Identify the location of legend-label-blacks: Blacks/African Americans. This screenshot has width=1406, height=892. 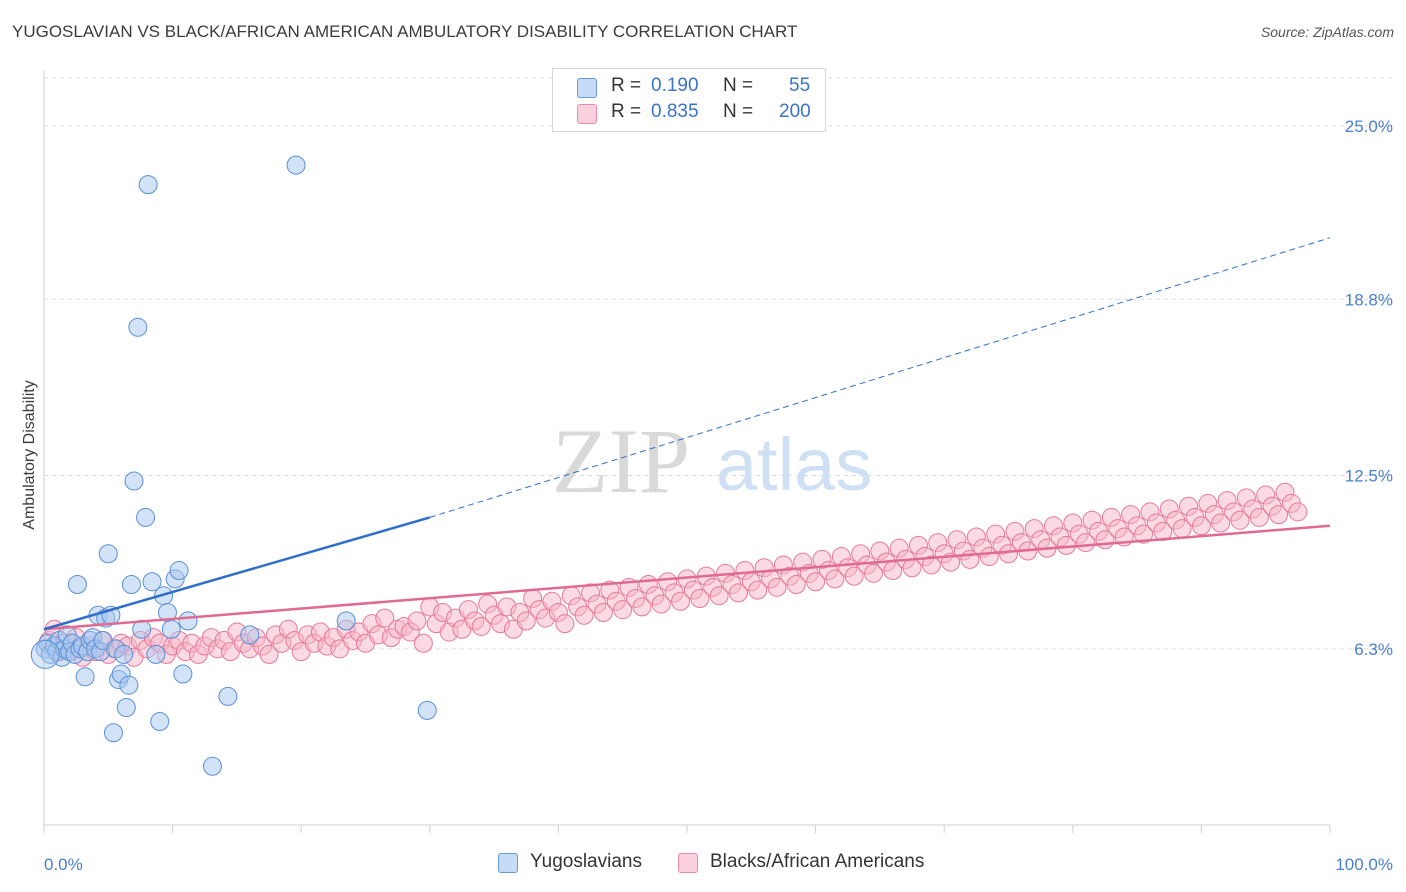
(817, 861).